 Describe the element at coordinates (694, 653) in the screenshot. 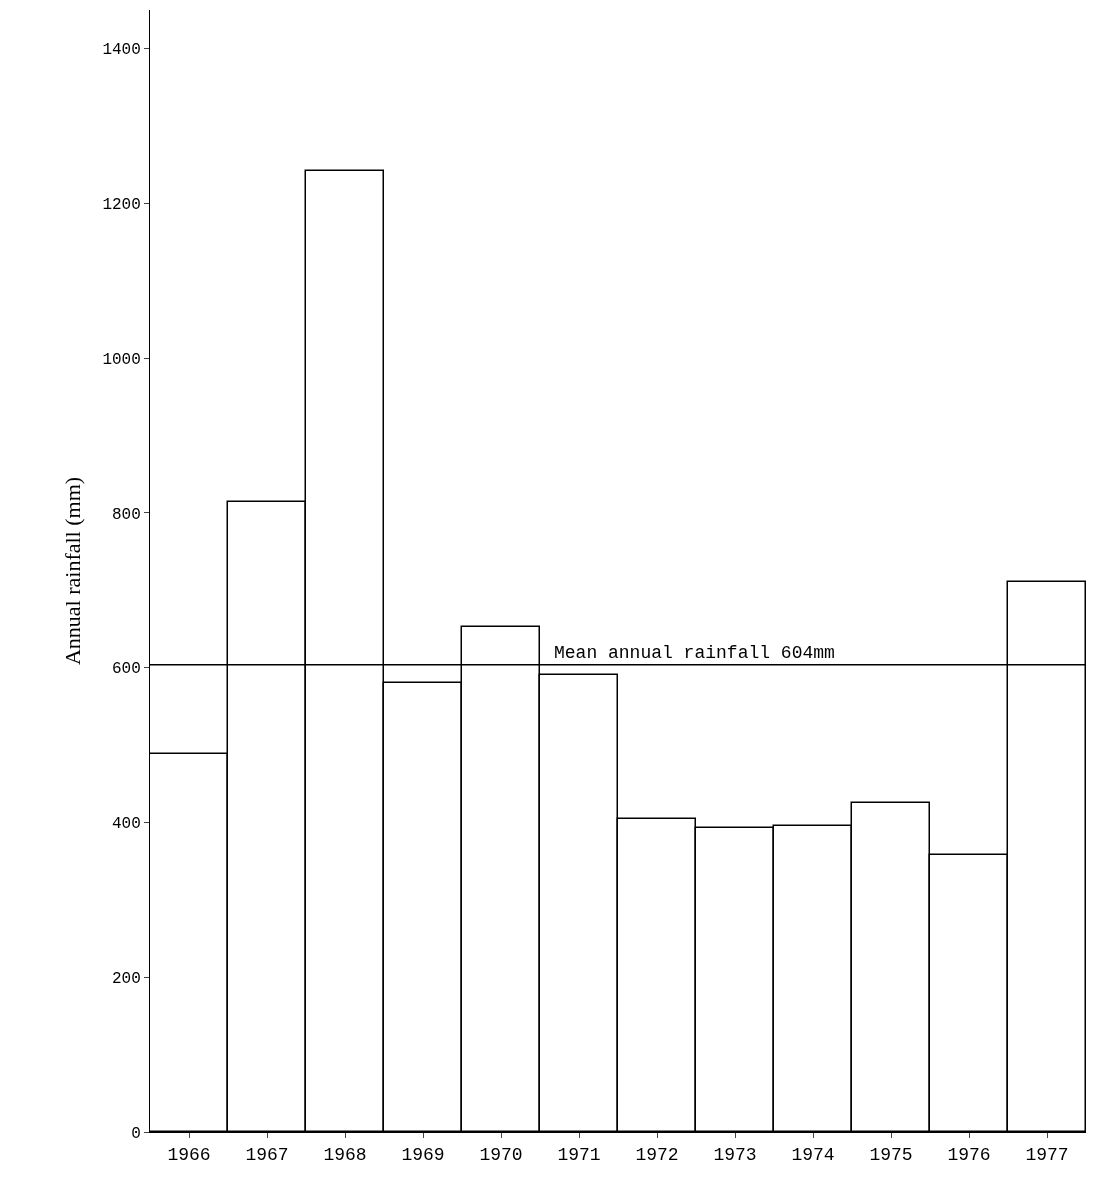

I see `ref-line-label: Mean annual rainfall 604mm` at that location.